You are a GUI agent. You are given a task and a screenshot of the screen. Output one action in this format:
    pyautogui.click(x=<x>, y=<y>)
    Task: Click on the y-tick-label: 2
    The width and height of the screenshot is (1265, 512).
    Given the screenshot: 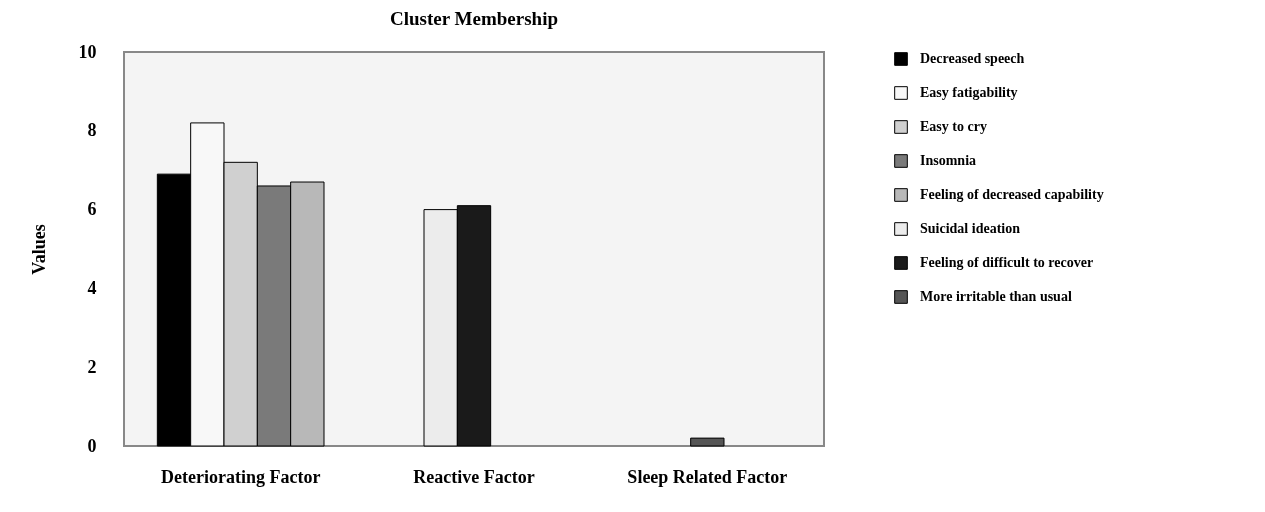 What is the action you would take?
    pyautogui.click(x=92, y=366)
    